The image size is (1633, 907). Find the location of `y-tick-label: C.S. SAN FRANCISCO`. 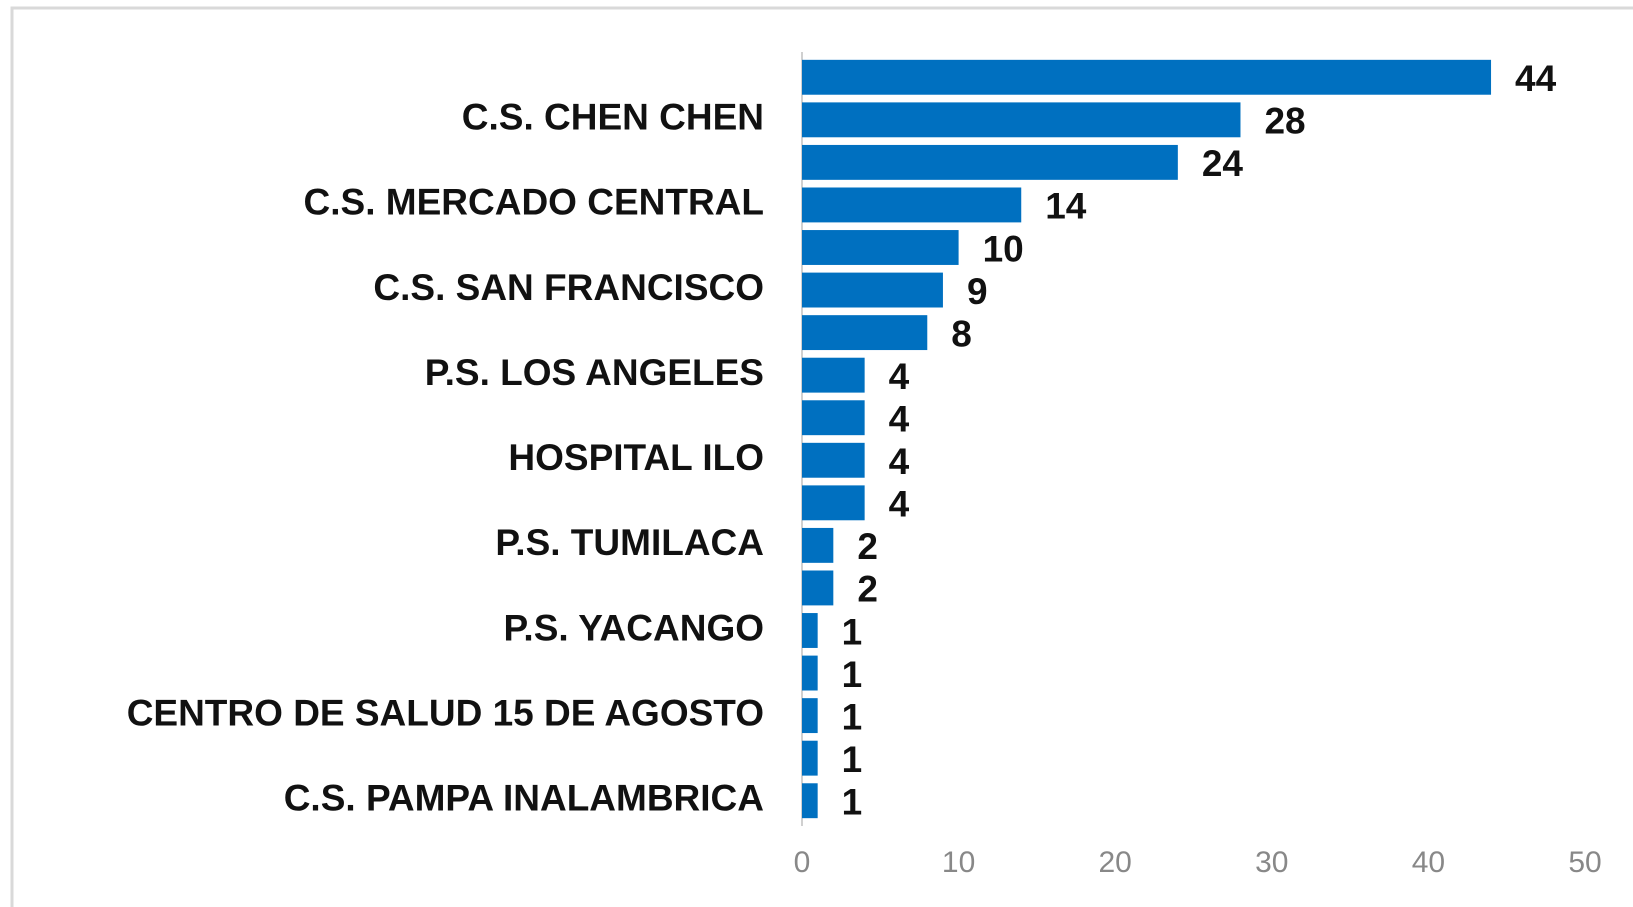

y-tick-label: C.S. SAN FRANCISCO is located at coordinates (568, 287).